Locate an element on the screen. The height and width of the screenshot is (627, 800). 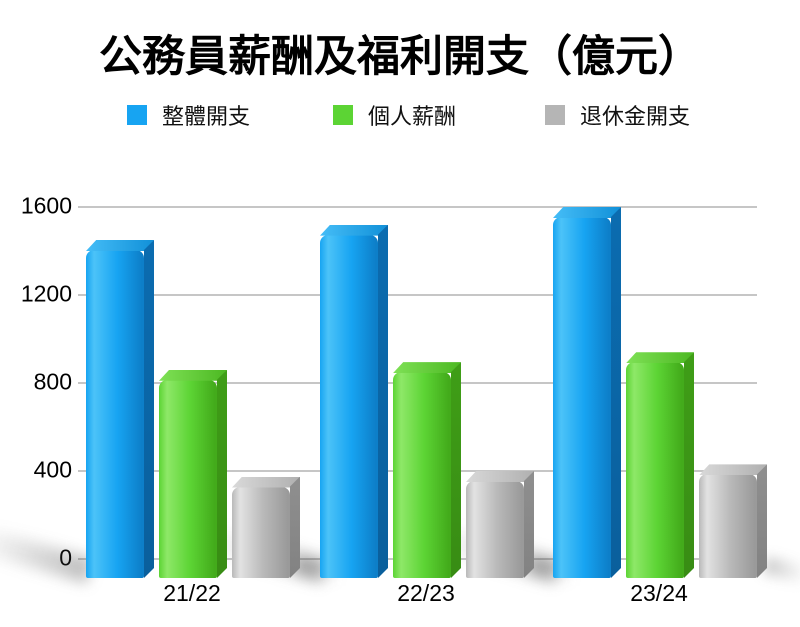
y-axis-tick-400: 400 is located at coordinates (52, 469).